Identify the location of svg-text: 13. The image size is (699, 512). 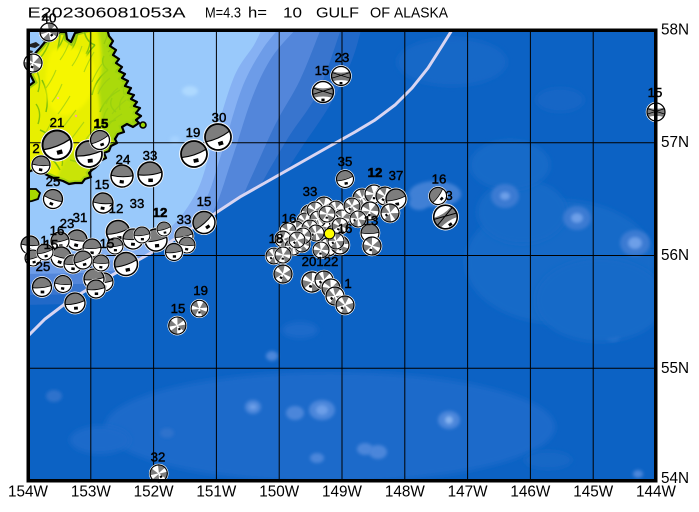
(371, 220).